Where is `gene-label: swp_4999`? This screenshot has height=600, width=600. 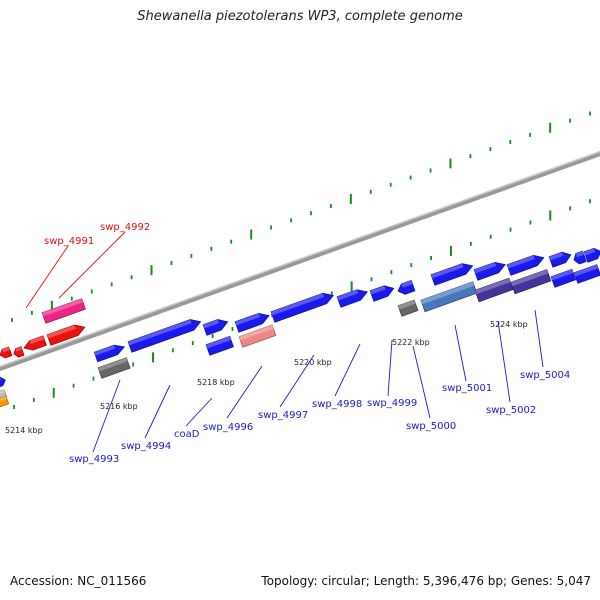 gene-label: swp_4999 is located at coordinates (392, 403).